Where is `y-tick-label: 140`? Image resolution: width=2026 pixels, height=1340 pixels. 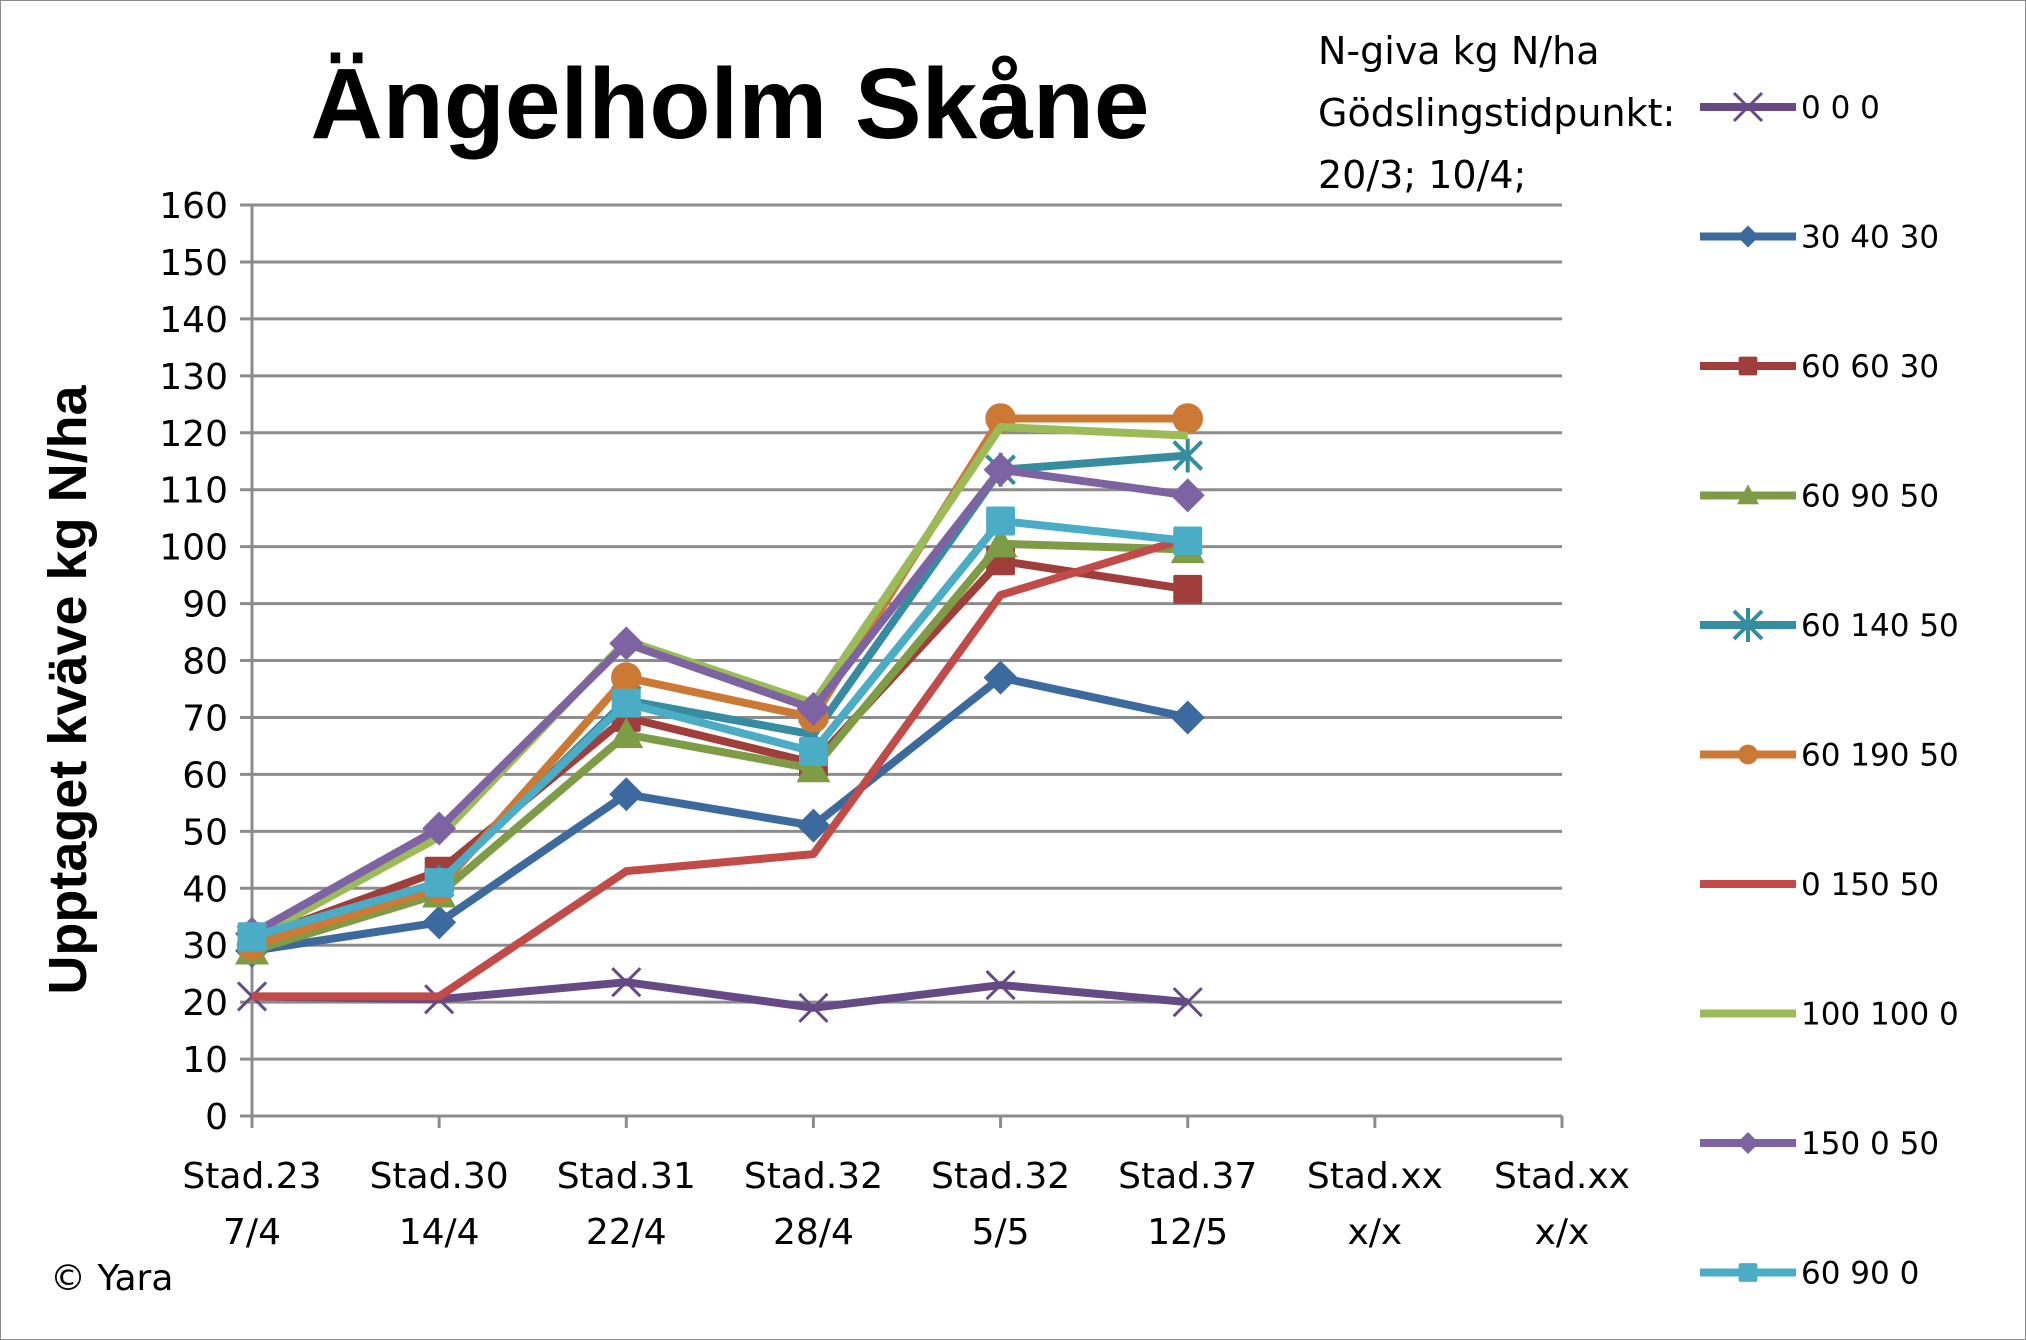 y-tick-label: 140 is located at coordinates (193, 320).